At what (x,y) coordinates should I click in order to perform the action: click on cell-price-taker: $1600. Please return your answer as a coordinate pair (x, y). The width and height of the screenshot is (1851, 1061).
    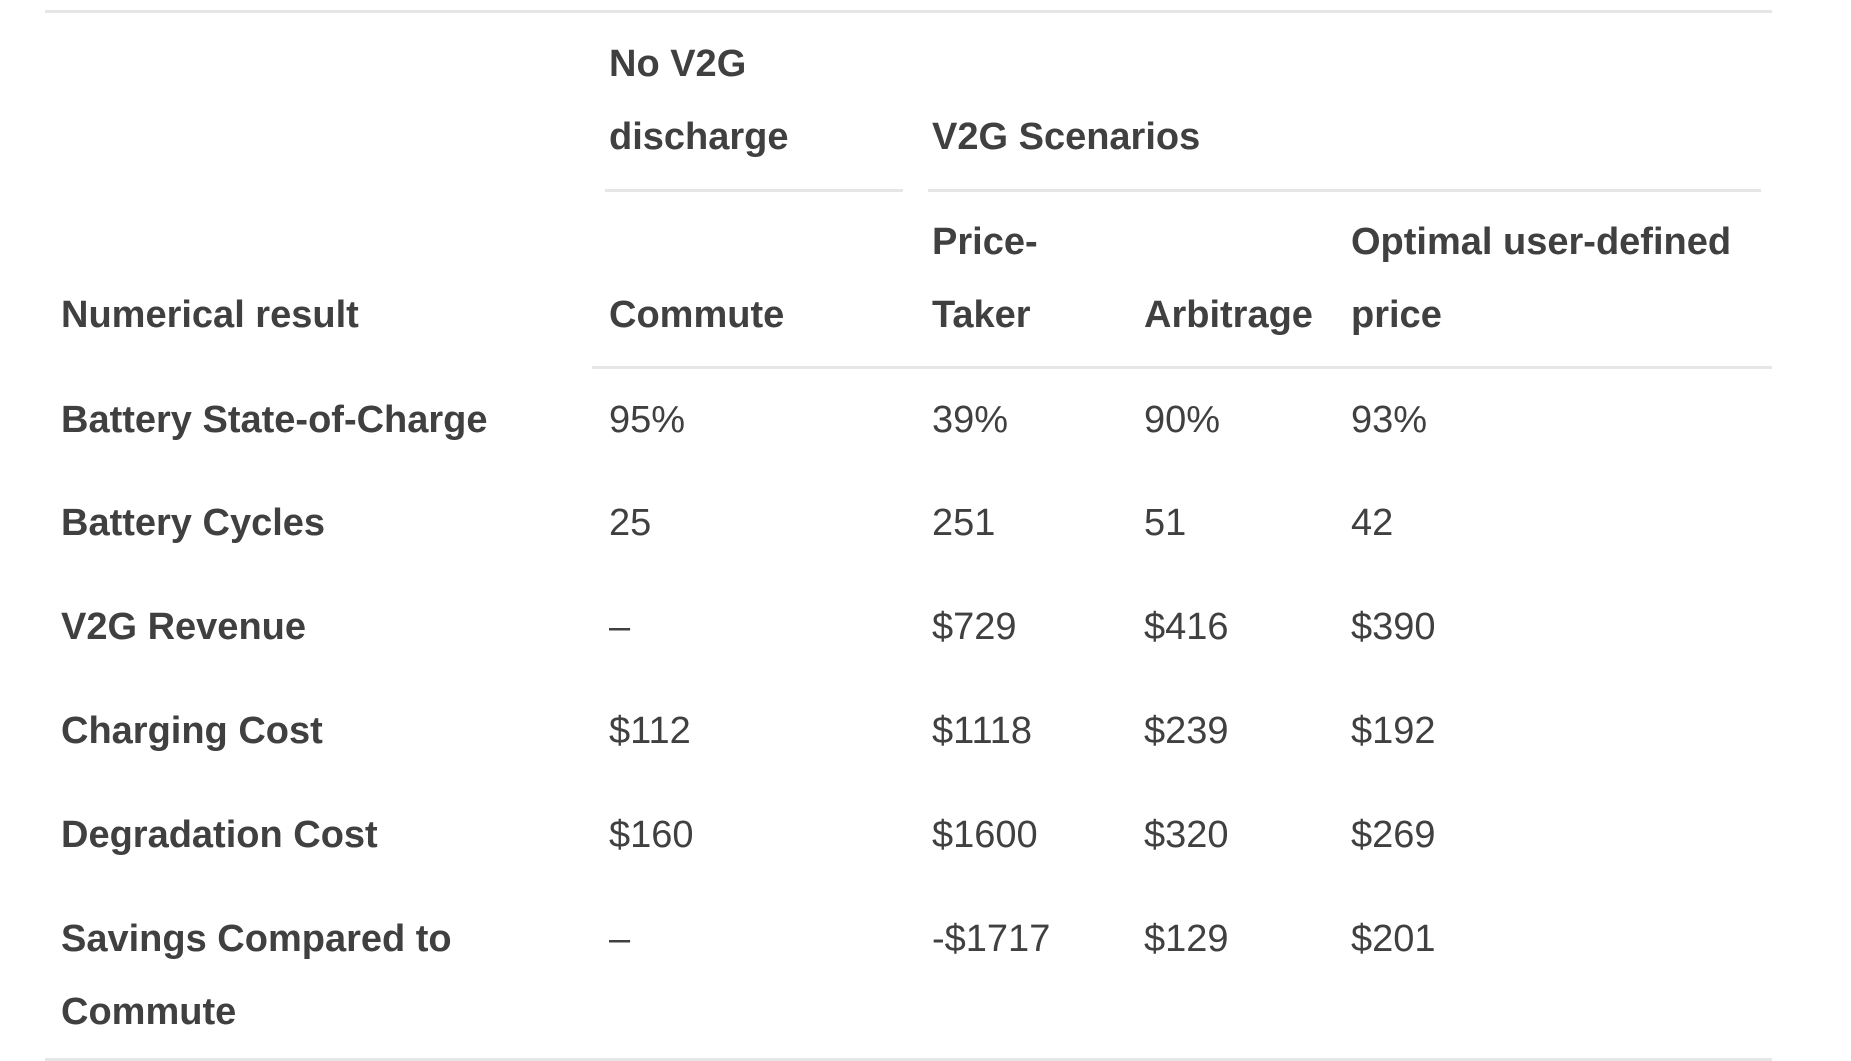
    Looking at the image, I should click on (985, 835).